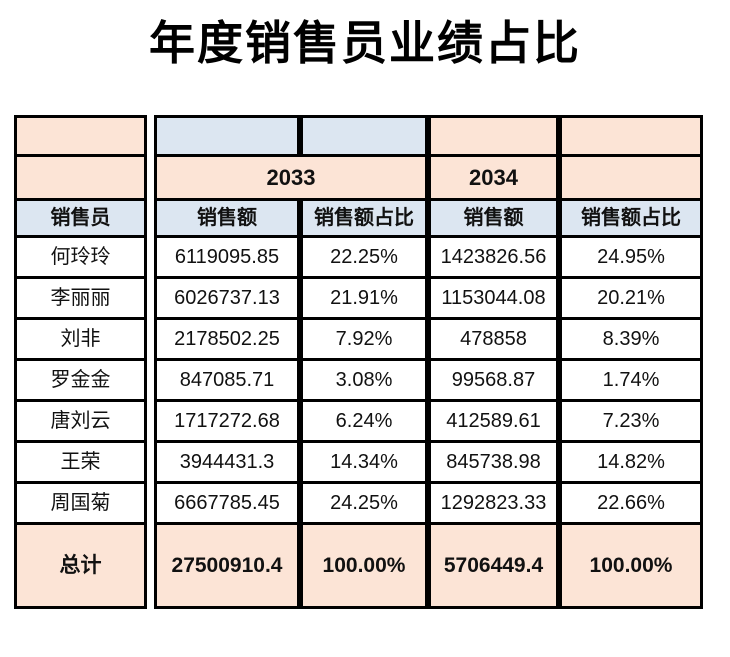  What do you see at coordinates (631, 259) in the screenshot?
I see `share-2034-cell: 24.95%` at bounding box center [631, 259].